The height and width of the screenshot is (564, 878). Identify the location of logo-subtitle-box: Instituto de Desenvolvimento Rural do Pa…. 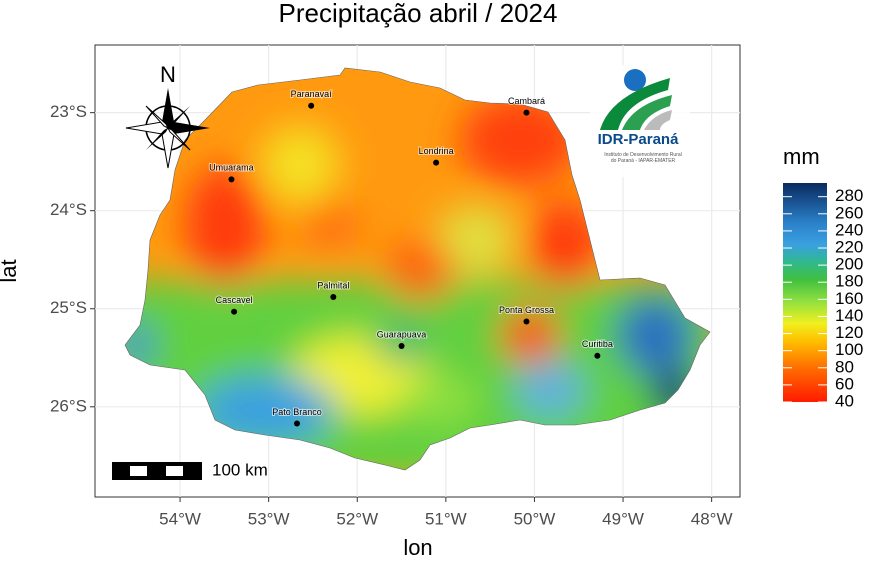
(643, 158).